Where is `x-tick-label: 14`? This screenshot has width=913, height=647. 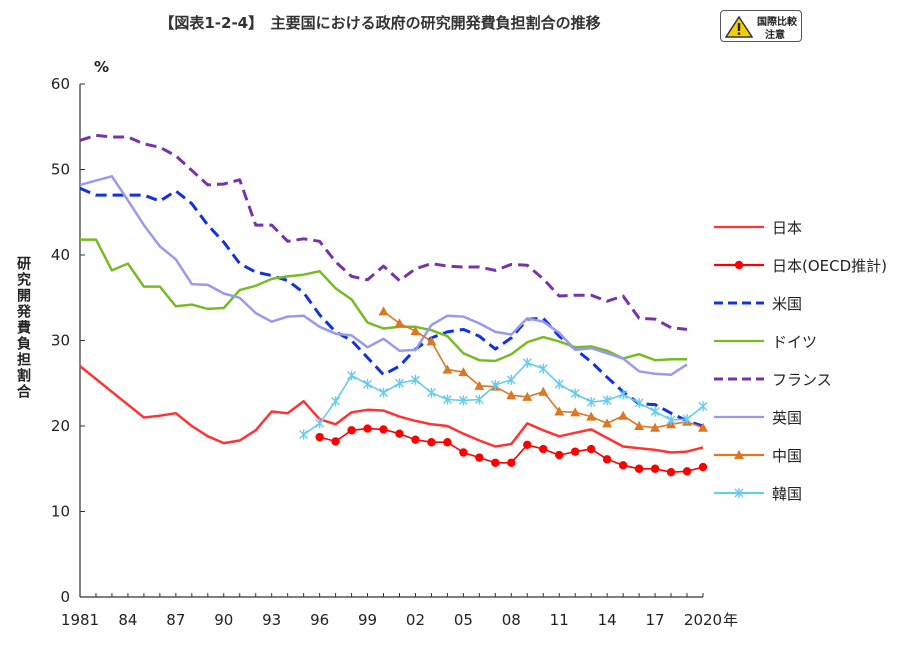 x-tick-label: 14 is located at coordinates (607, 620).